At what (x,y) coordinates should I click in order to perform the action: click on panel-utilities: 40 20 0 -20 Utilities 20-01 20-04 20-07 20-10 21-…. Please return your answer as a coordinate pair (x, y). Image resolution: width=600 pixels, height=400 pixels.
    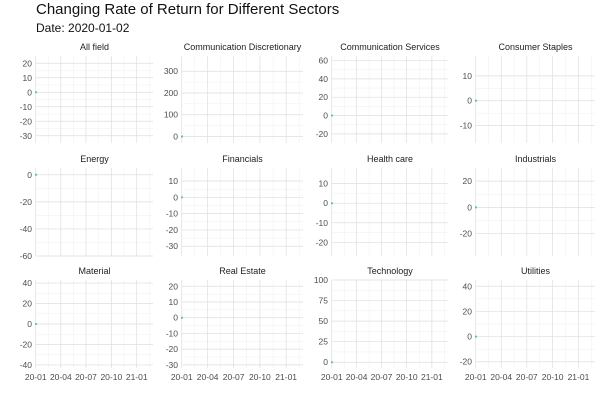
    Looking at the image, I should click on (527, 324).